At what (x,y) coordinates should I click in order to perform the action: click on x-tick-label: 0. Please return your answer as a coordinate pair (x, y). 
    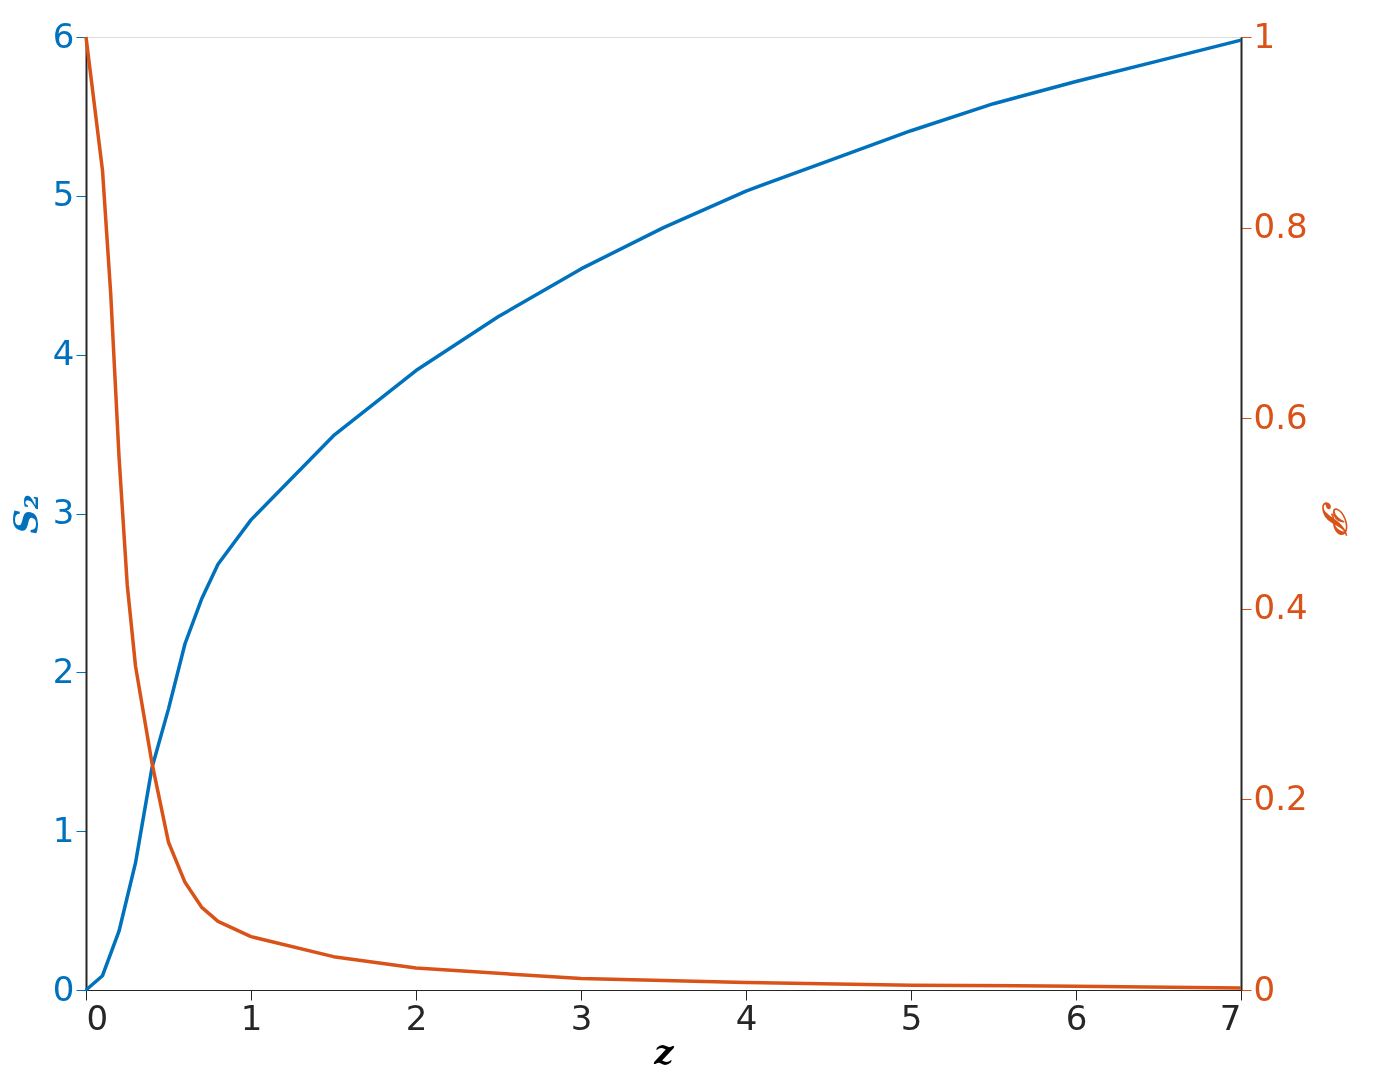
    Looking at the image, I should click on (97, 1017).